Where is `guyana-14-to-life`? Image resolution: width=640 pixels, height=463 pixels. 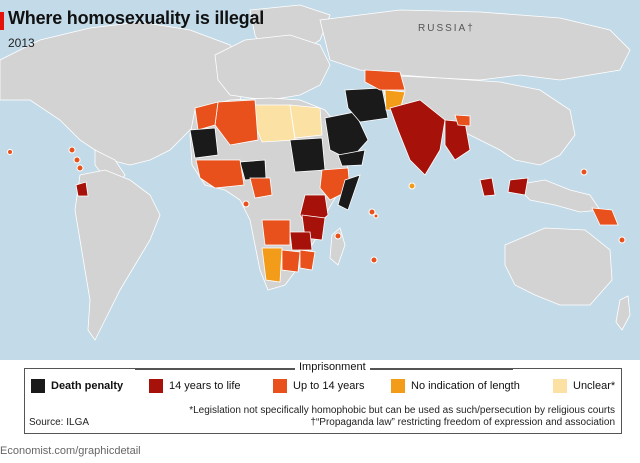
guyana-14-to-life is located at coordinates (82, 189).